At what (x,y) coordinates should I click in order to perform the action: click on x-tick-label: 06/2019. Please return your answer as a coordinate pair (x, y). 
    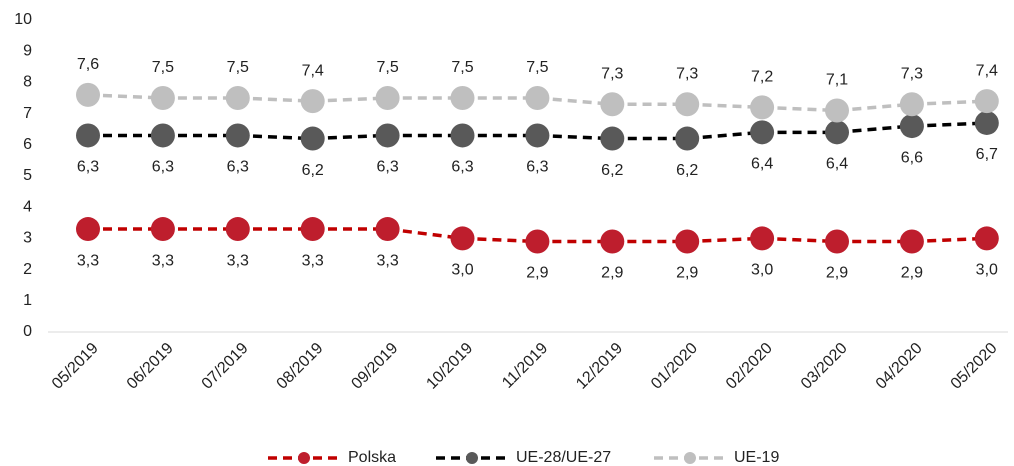
    Looking at the image, I should click on (150, 366).